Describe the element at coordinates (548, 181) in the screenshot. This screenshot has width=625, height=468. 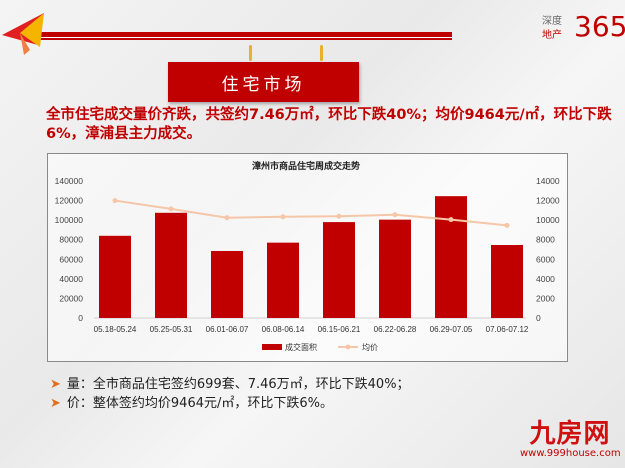
I see `right-axis-tick: 14000` at that location.